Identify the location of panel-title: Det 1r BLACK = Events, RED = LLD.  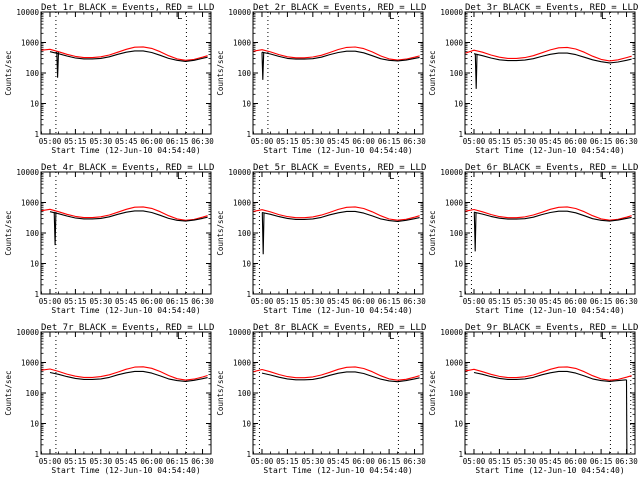
(127, 8).